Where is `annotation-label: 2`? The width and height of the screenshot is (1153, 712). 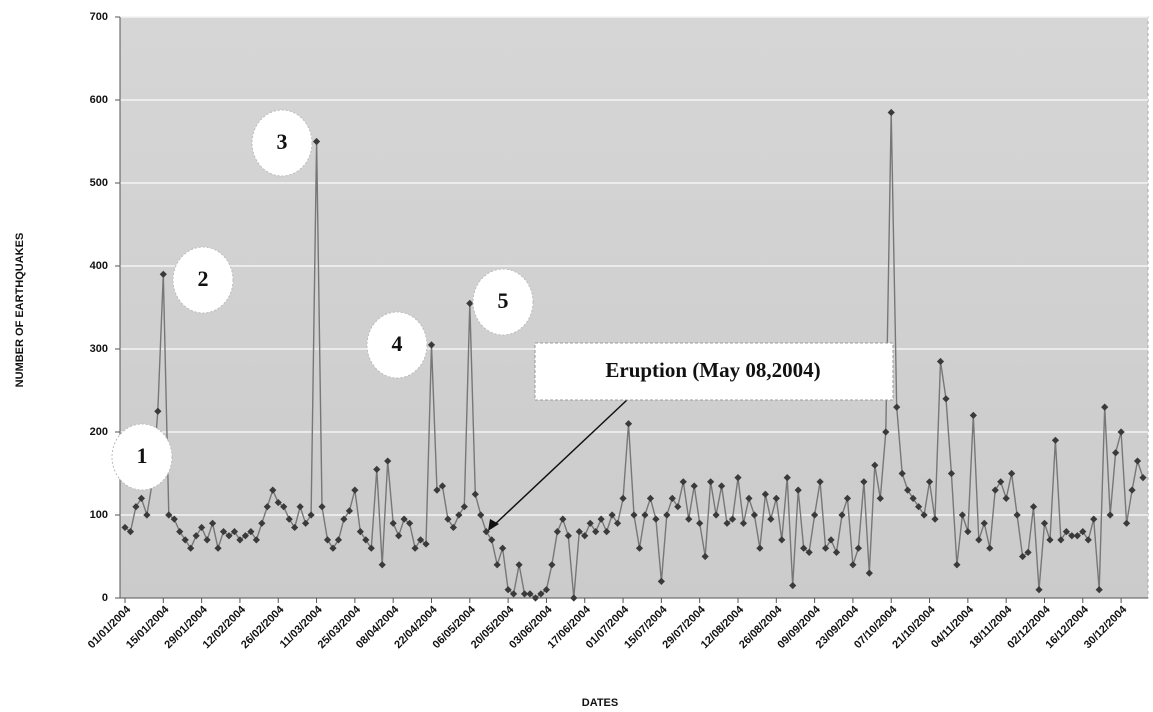 annotation-label: 2 is located at coordinates (203, 278).